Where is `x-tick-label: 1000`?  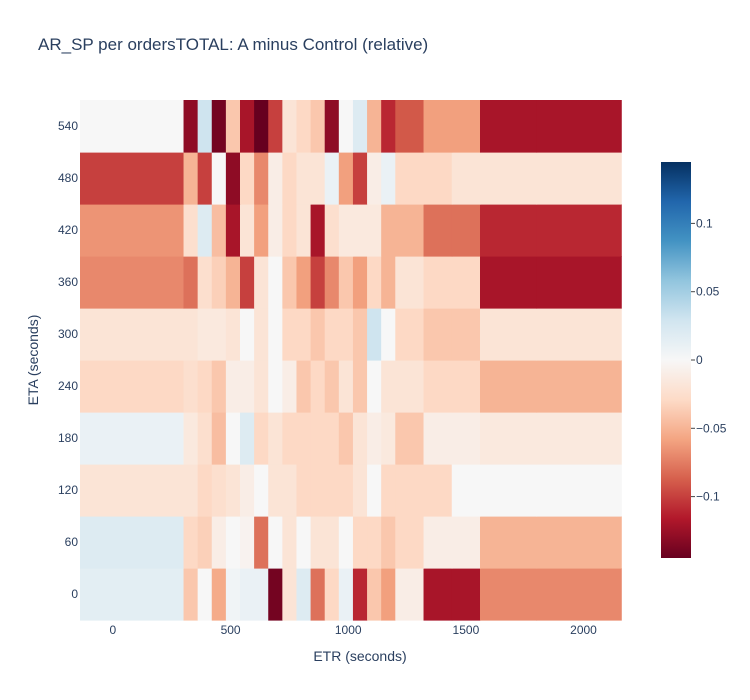
x-tick-label: 1000 is located at coordinates (348, 630).